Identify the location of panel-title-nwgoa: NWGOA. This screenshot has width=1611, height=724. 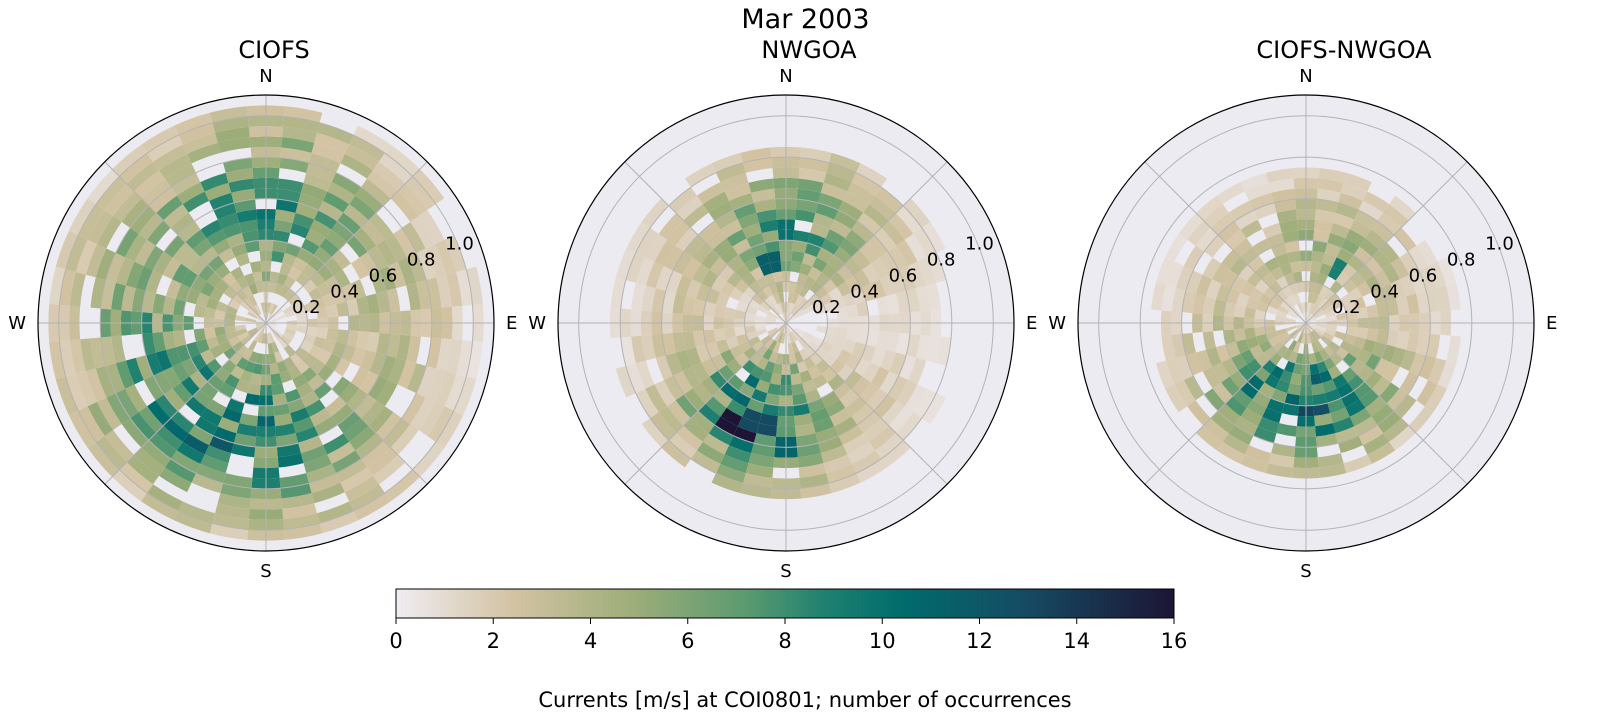
(809, 50).